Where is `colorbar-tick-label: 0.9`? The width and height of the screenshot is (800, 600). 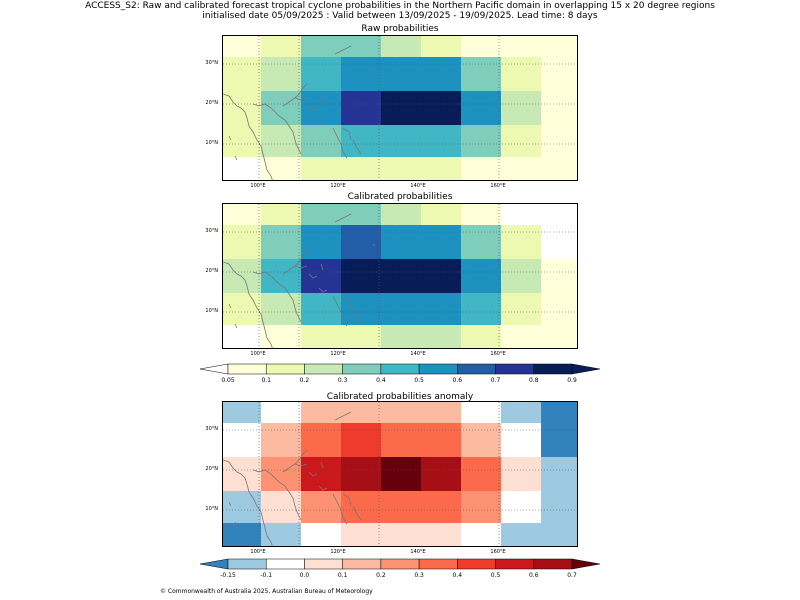 colorbar-tick-label: 0.9 is located at coordinates (572, 380).